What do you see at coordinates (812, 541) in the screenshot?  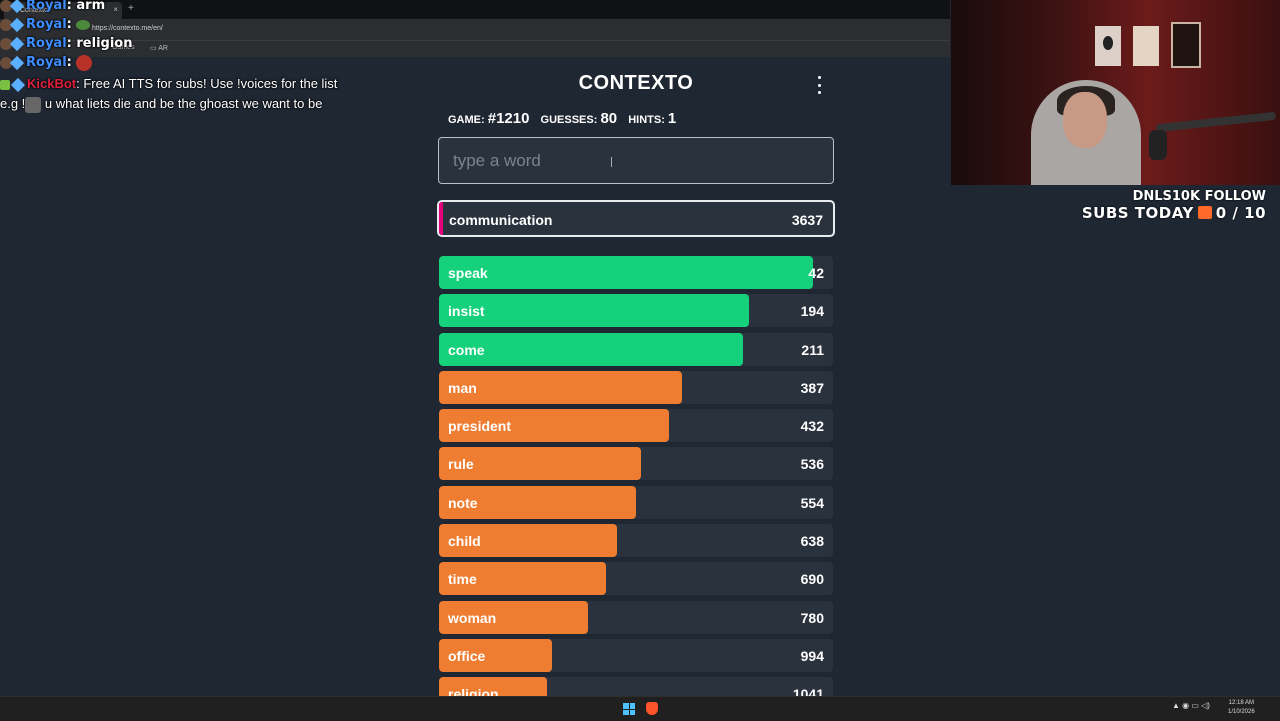 I see `guess-rank: 638` at bounding box center [812, 541].